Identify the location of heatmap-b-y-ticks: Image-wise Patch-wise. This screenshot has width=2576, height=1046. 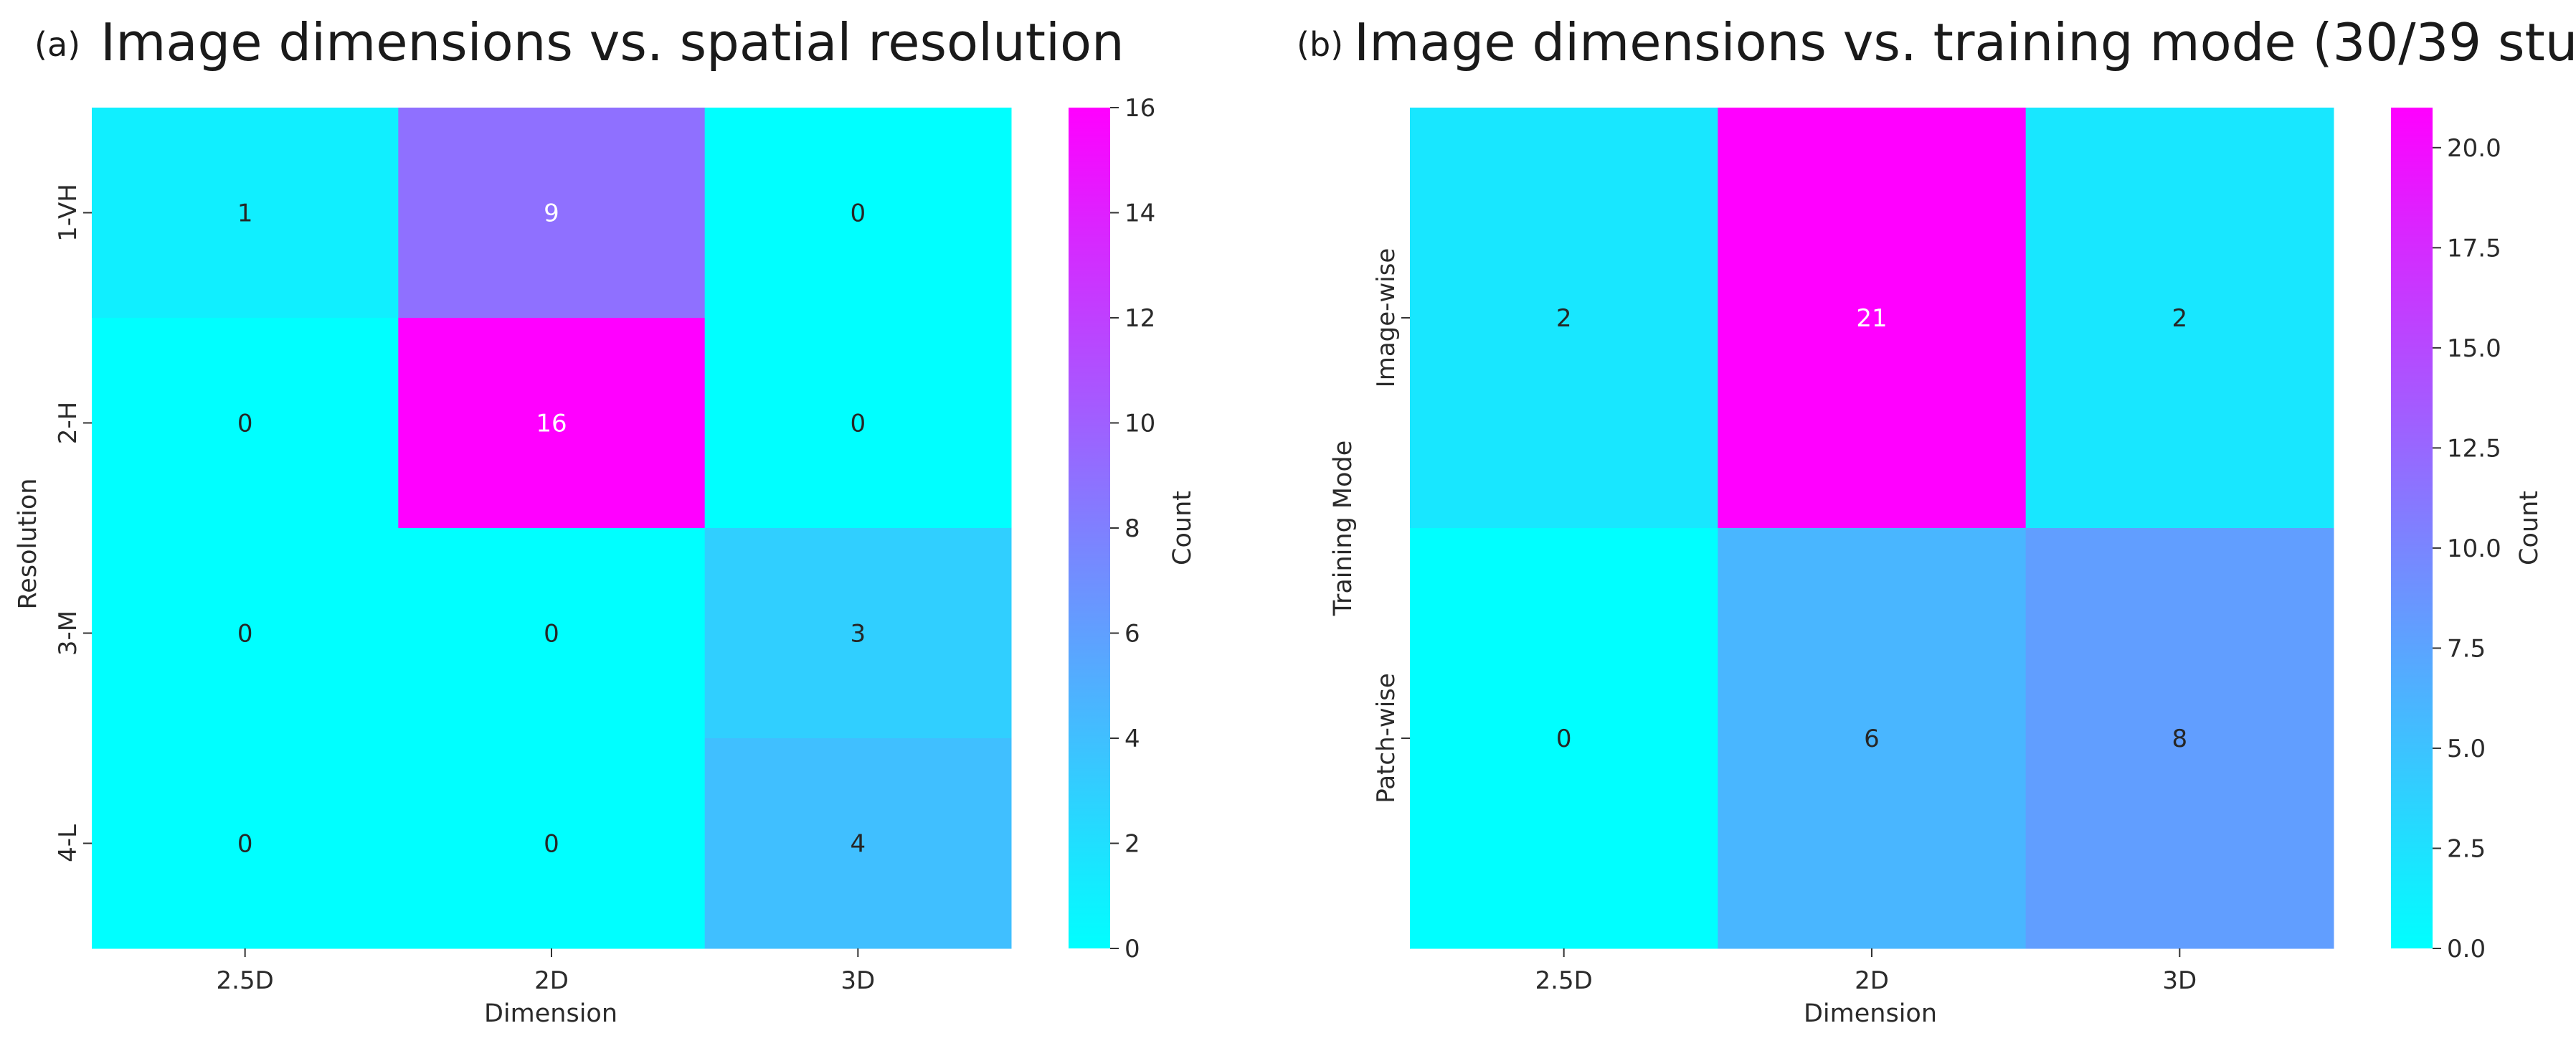
(1391, 526).